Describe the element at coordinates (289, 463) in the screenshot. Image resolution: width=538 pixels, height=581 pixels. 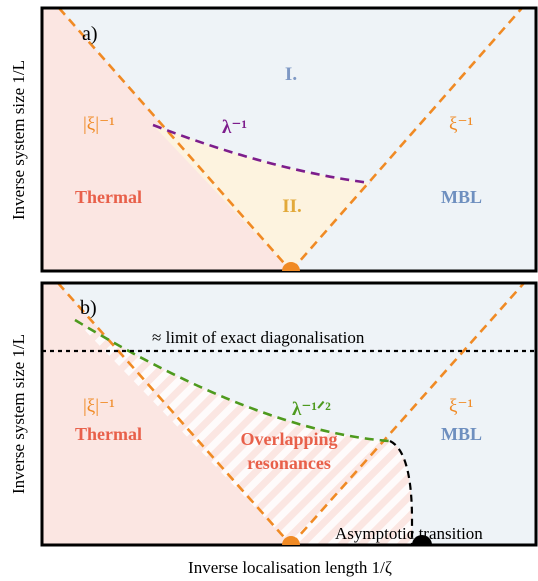
I see `panel-b-overlap-label-line2: resonances` at that location.